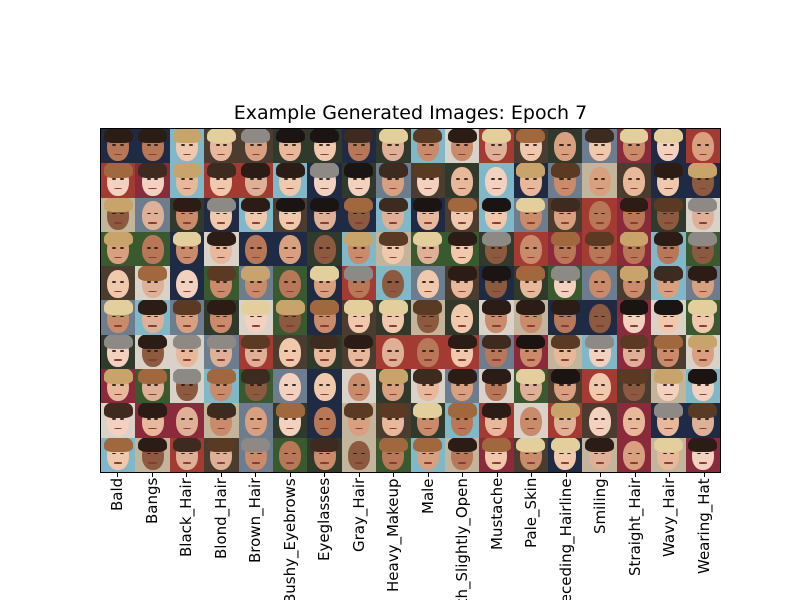 The image size is (800, 600). Describe the element at coordinates (531, 513) in the screenshot. I see `x-tick-label-text: Pale_Skin` at that location.